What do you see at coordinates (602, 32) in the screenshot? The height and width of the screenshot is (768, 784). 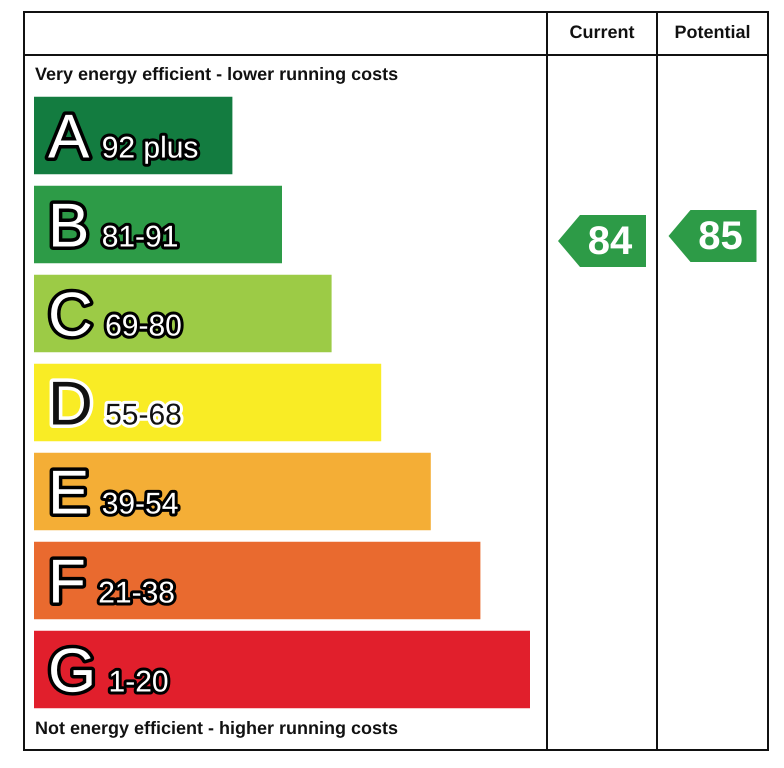 I see `text: Current` at bounding box center [602, 32].